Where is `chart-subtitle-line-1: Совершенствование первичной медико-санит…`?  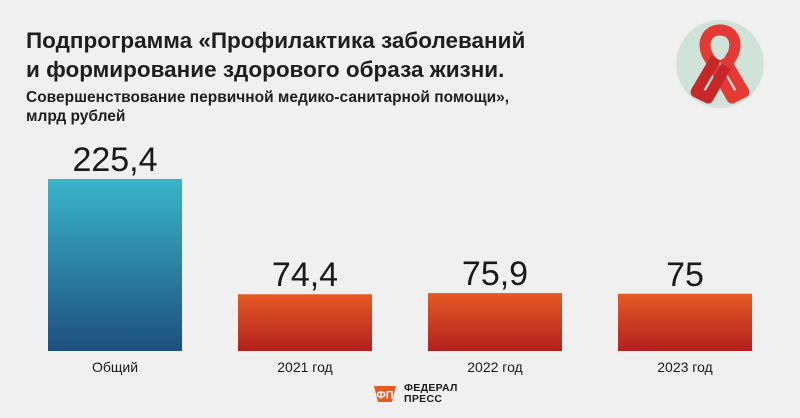 chart-subtitle-line-1: Совершенствование первичной медико-санит… is located at coordinates (268, 97).